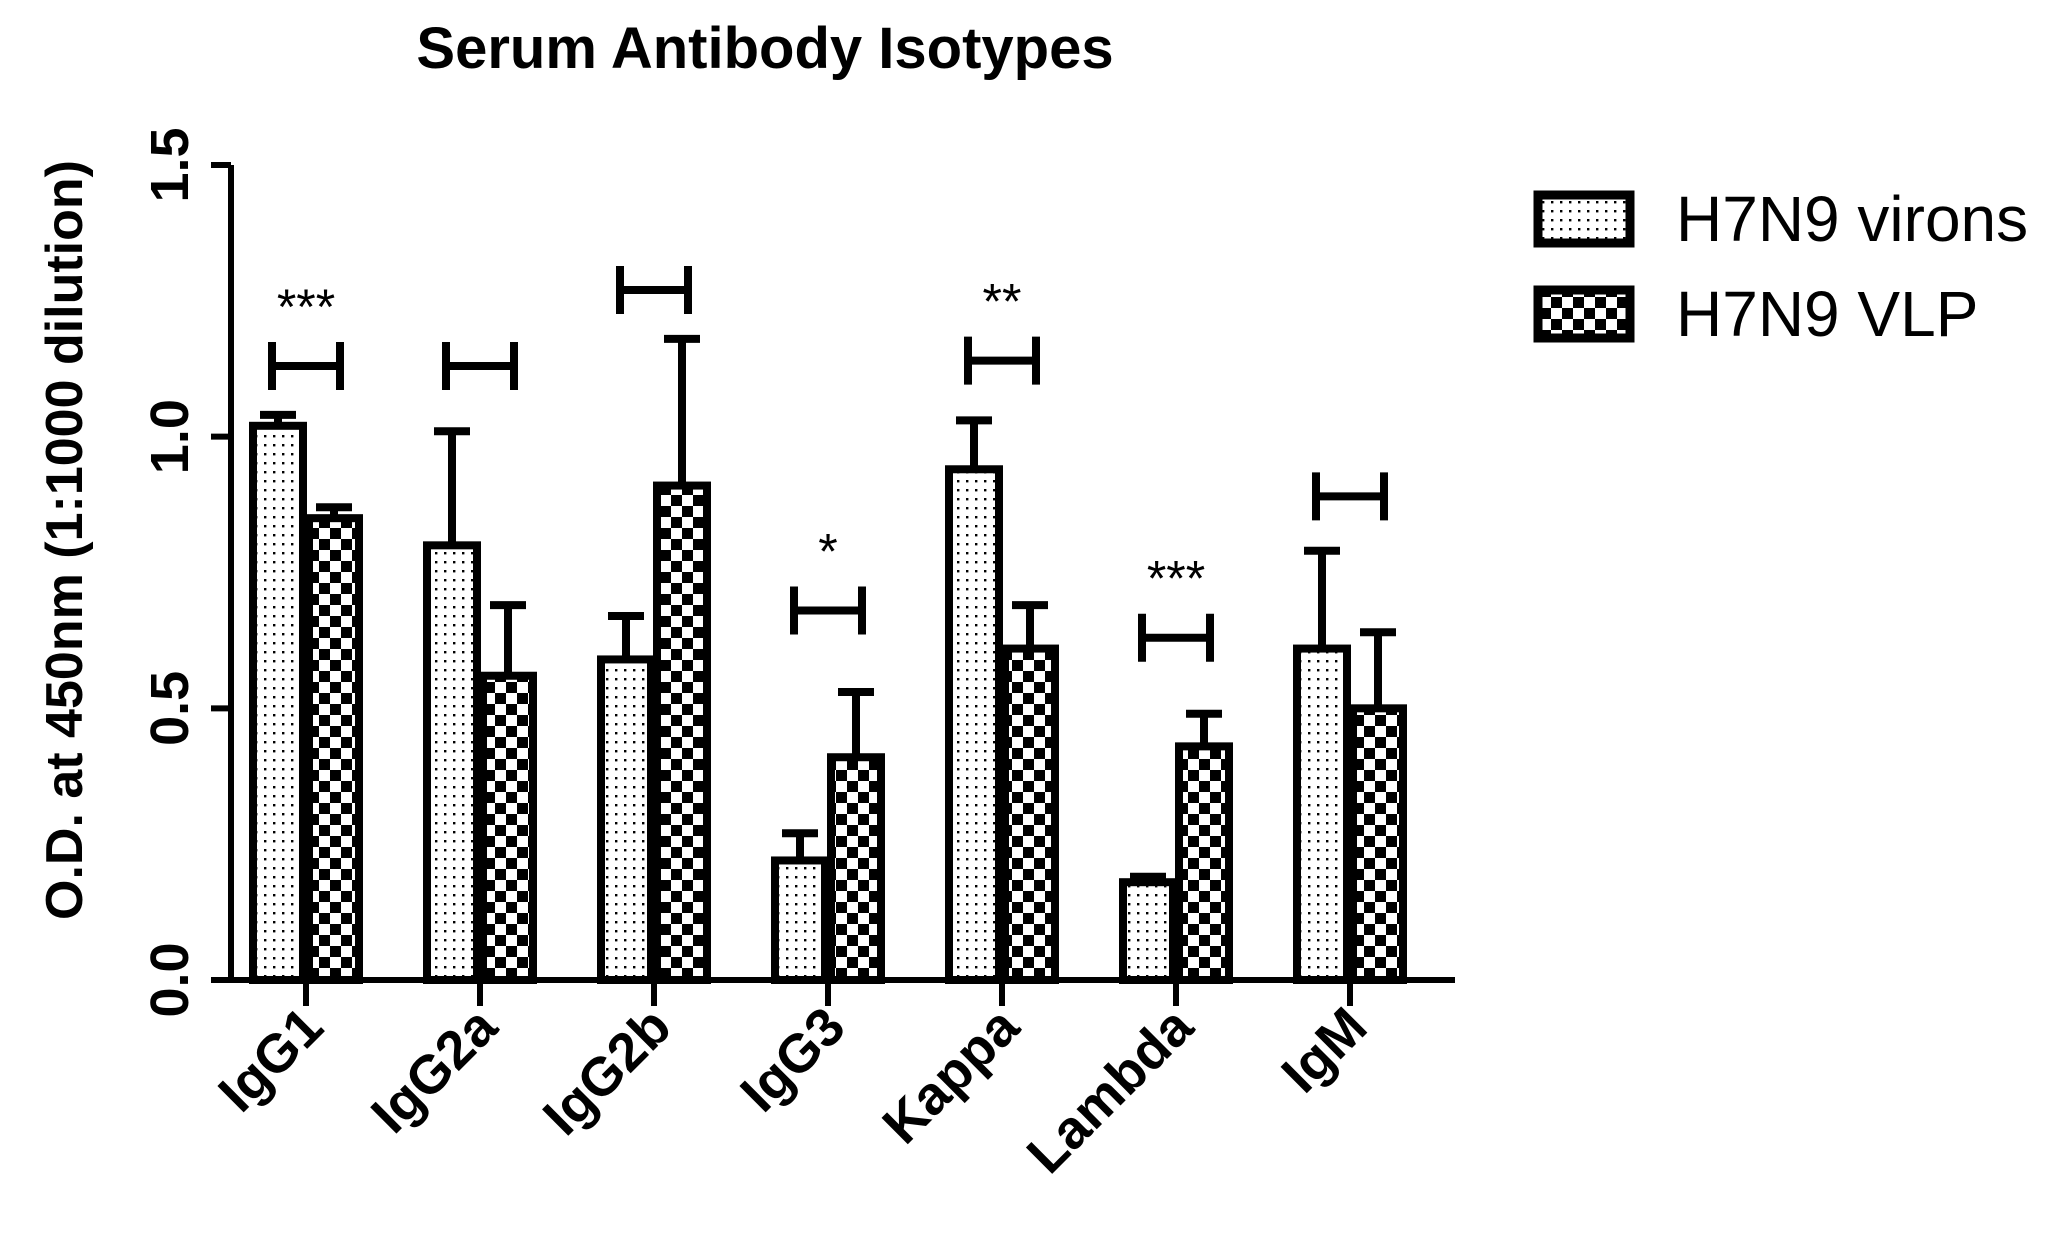 The image size is (2045, 1252). Describe the element at coordinates (270, 1059) in the screenshot. I see `x-tick-label: IgG1` at that location.